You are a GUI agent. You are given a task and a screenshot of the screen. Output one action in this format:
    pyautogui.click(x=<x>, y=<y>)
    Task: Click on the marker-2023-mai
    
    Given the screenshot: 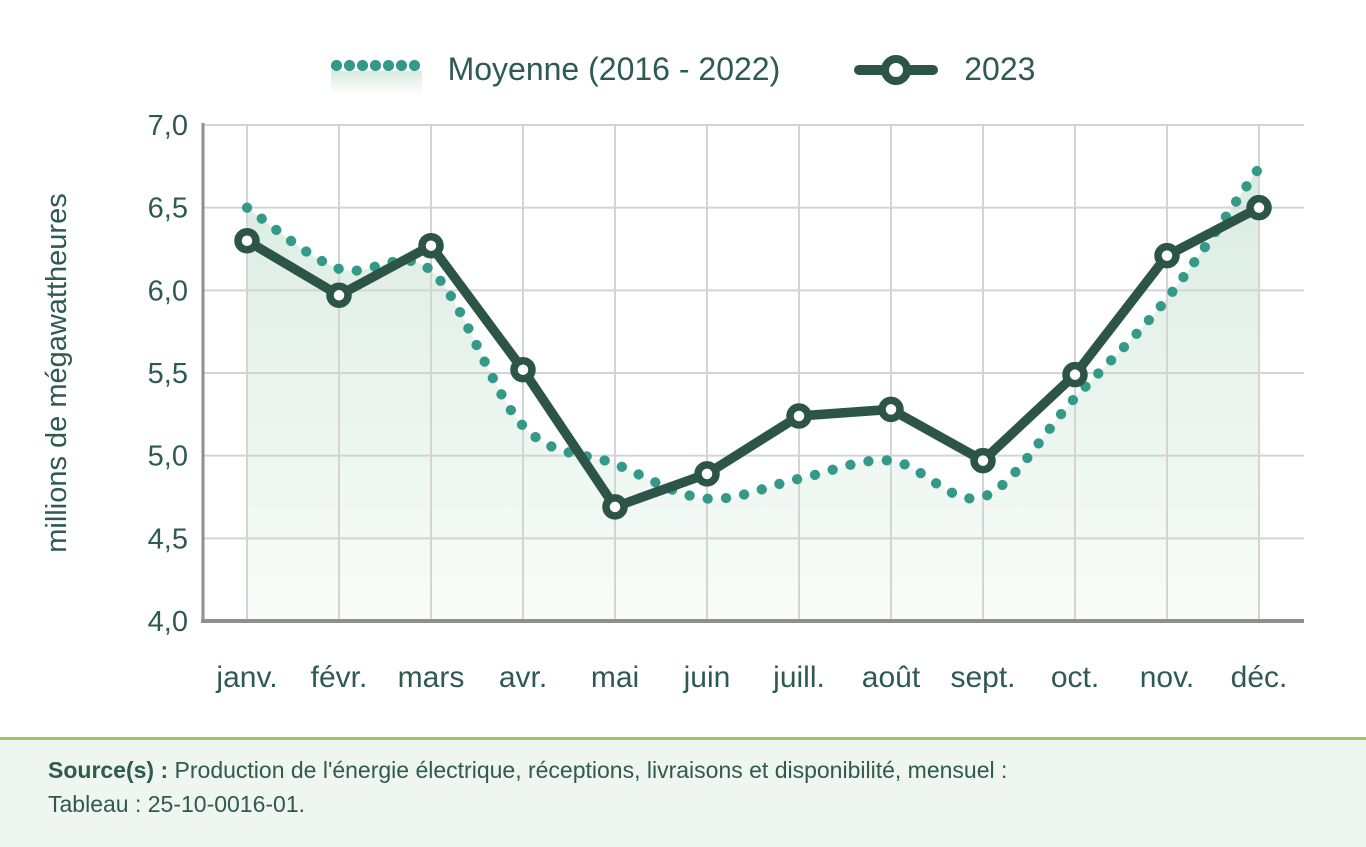 What is the action you would take?
    pyautogui.click(x=615, y=507)
    